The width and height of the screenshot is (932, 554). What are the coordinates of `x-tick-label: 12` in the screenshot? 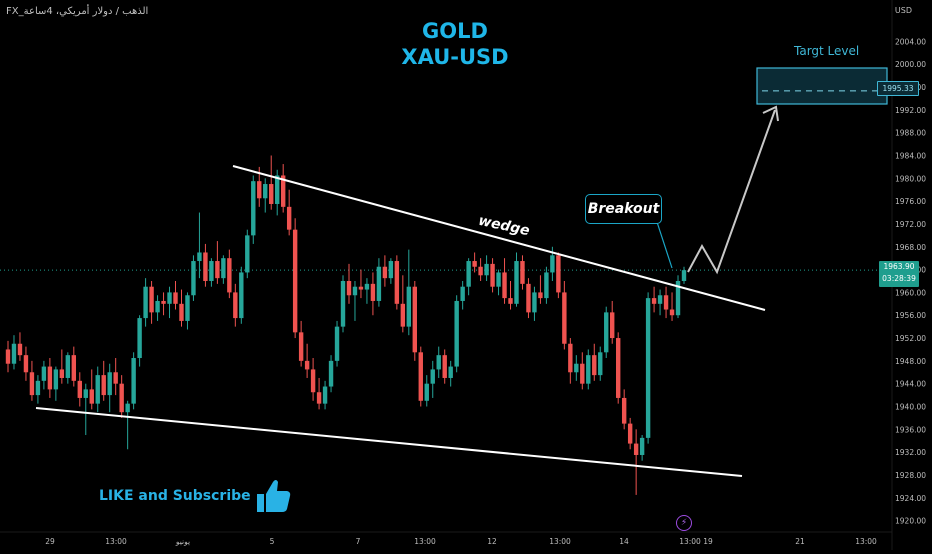 It's located at (492, 541).